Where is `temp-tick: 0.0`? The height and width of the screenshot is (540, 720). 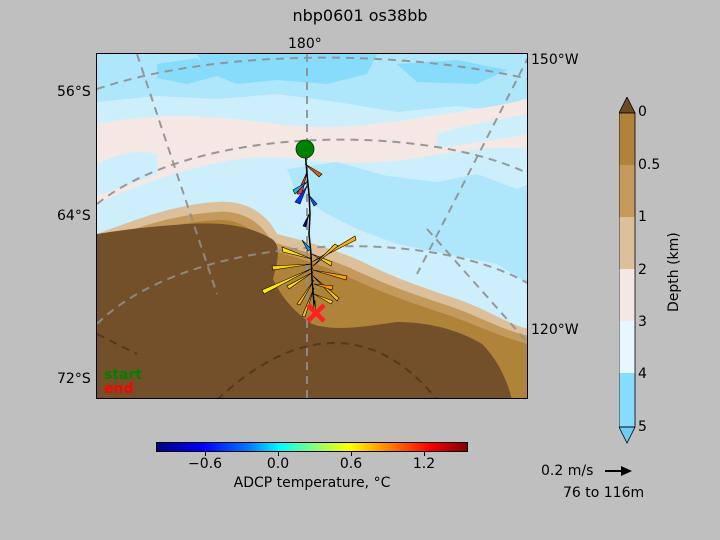
temp-tick: 0.0 is located at coordinates (278, 464).